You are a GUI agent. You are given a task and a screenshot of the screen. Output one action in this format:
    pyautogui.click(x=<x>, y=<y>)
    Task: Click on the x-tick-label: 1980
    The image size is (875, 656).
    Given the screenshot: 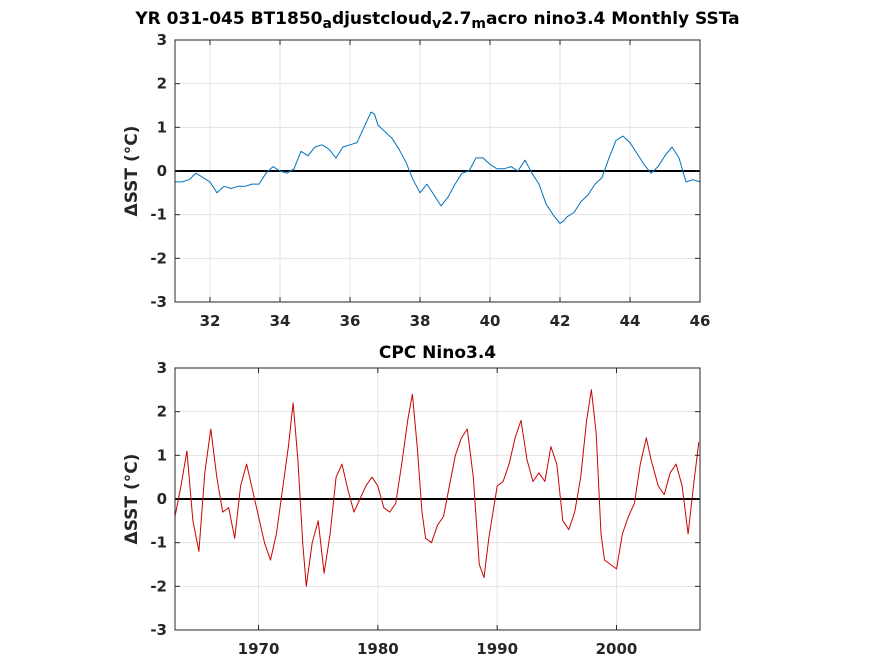 What is the action you would take?
    pyautogui.click(x=378, y=648)
    